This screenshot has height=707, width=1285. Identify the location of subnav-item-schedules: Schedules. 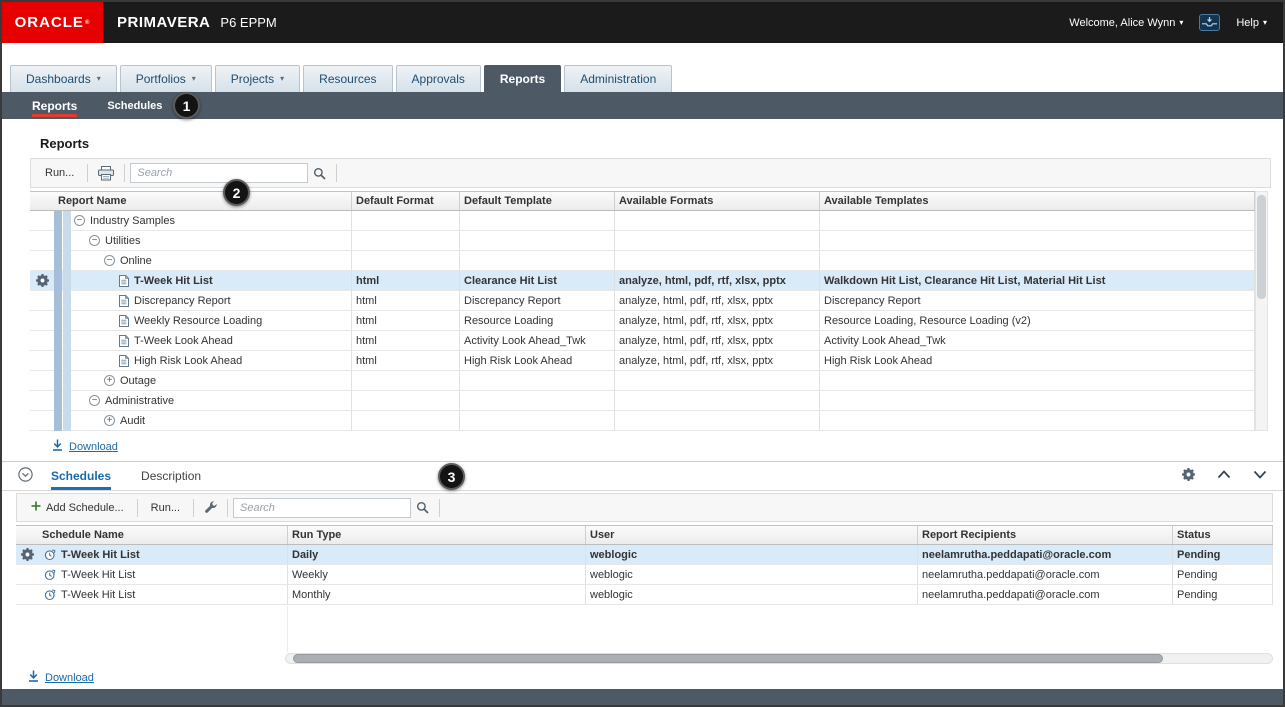
(135, 105).